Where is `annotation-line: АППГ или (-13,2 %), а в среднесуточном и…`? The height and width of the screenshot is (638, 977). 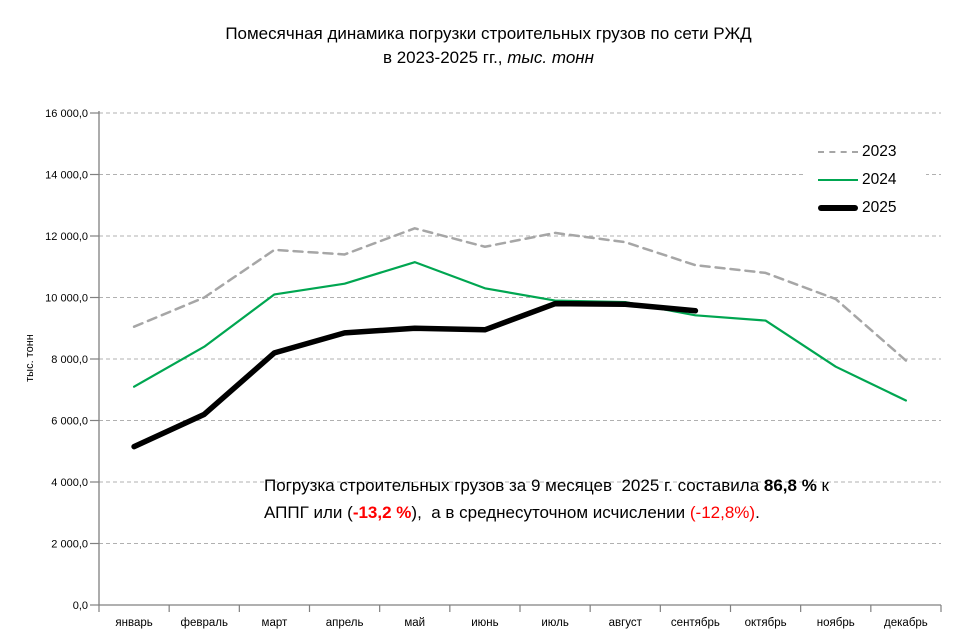 annotation-line: АППГ или (-13,2 %), а в среднесуточном и… is located at coordinates (546, 512).